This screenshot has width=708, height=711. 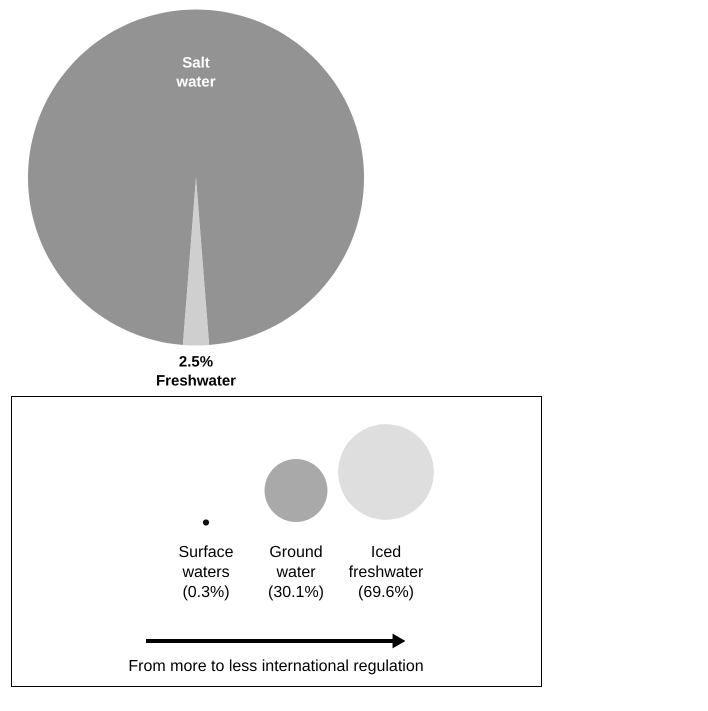 What do you see at coordinates (296, 592) in the screenshot?
I see `data-label: (30.1%)` at bounding box center [296, 592].